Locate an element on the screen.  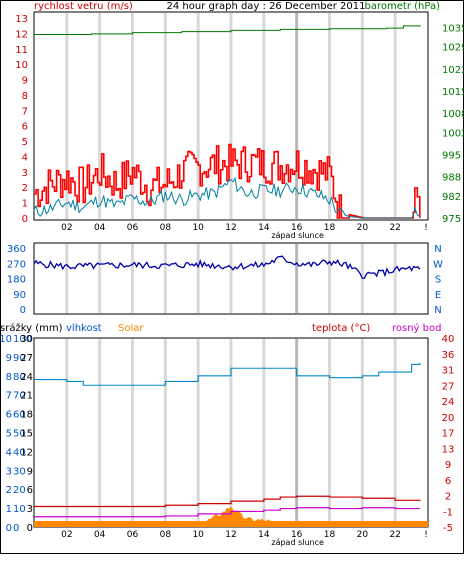
wind-tick: 7 is located at coordinates (25, 111).